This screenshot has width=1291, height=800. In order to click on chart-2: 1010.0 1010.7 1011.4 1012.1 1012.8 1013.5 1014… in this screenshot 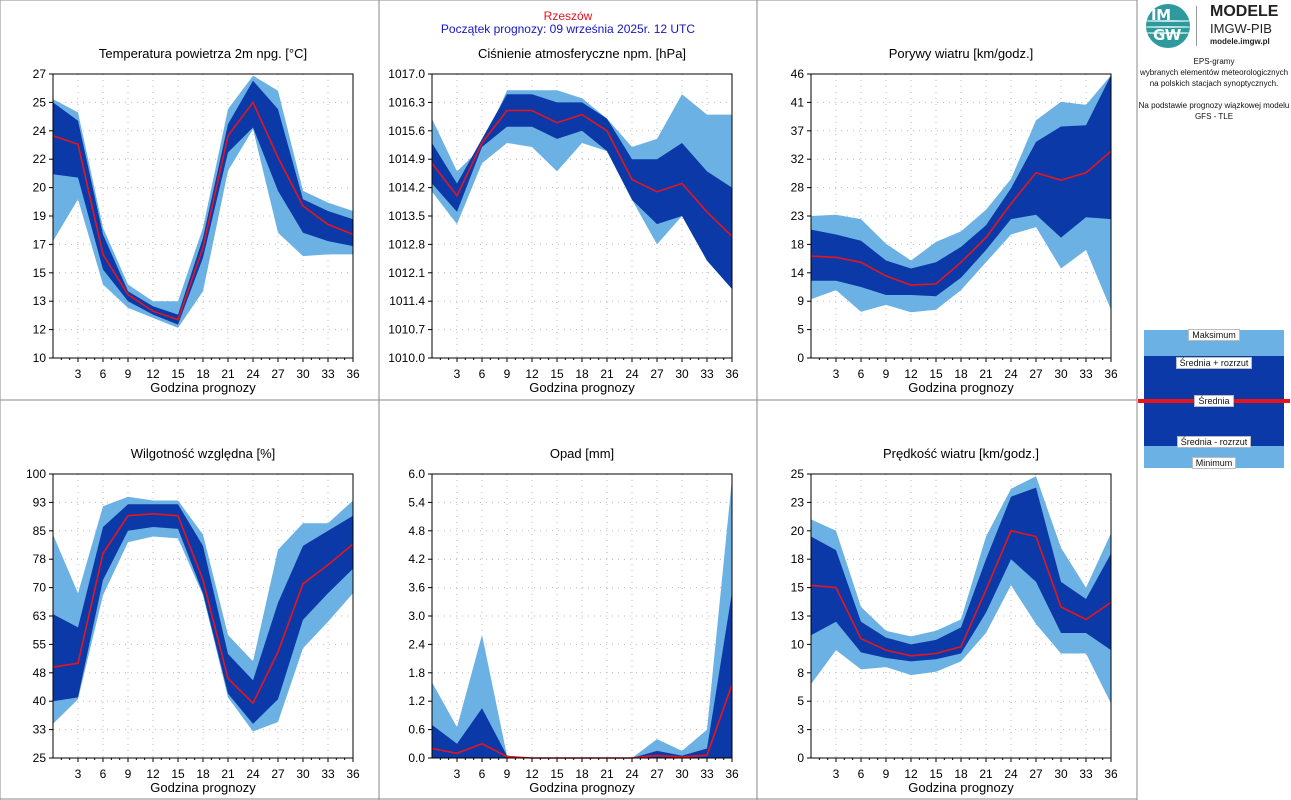, I will do `click(563, 220)`.